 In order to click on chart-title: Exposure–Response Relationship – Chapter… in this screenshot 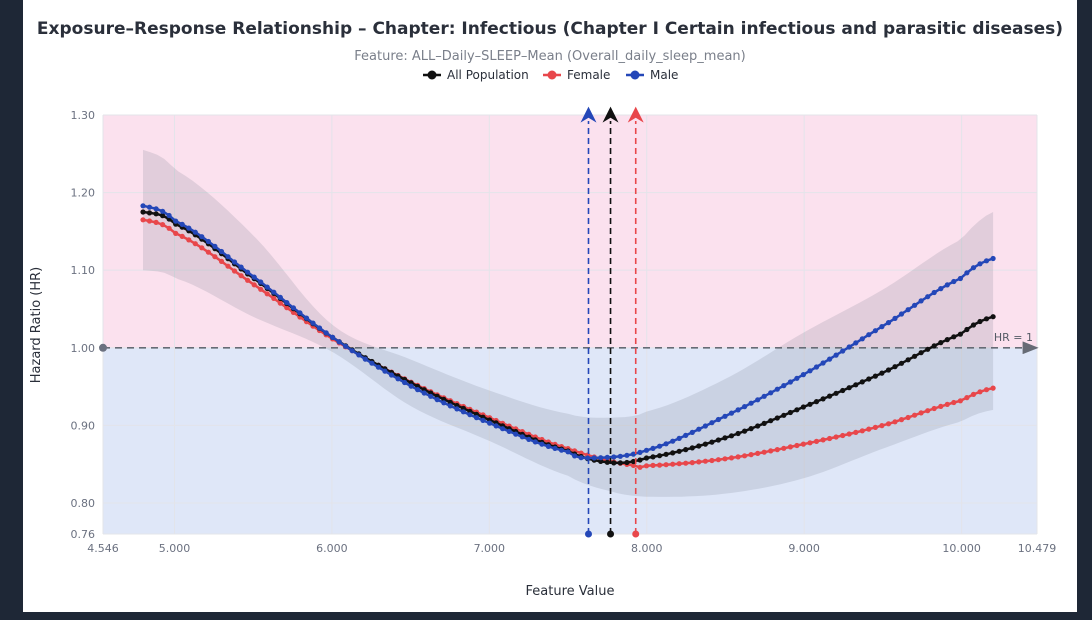, I will do `click(550, 29)`.